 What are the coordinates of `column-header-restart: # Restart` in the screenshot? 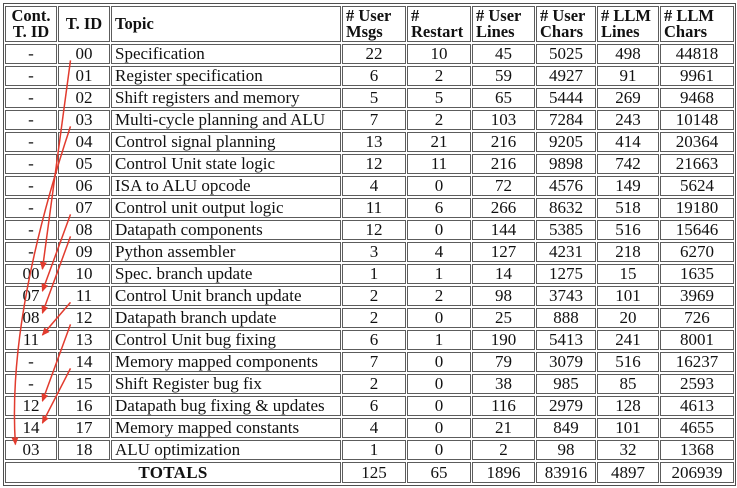 It's located at (439, 24).